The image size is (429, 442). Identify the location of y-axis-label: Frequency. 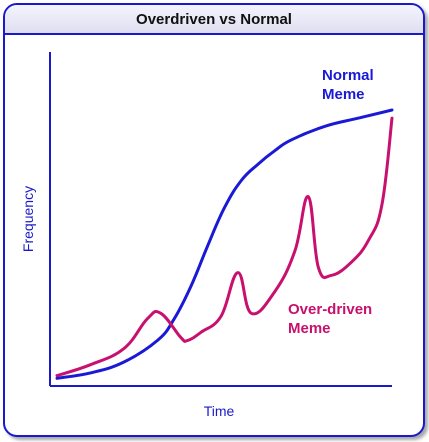
(28, 219).